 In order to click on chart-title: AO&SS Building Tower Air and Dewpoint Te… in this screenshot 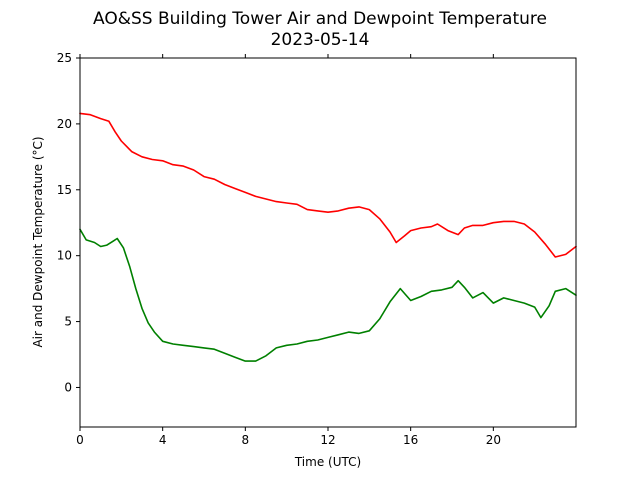, I will do `click(320, 19)`.